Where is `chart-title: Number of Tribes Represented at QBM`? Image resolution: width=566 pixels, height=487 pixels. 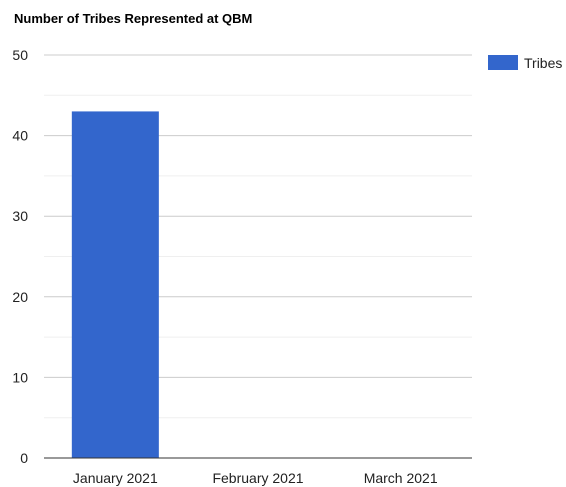
chart-title: Number of Tribes Represented at QBM is located at coordinates (133, 18).